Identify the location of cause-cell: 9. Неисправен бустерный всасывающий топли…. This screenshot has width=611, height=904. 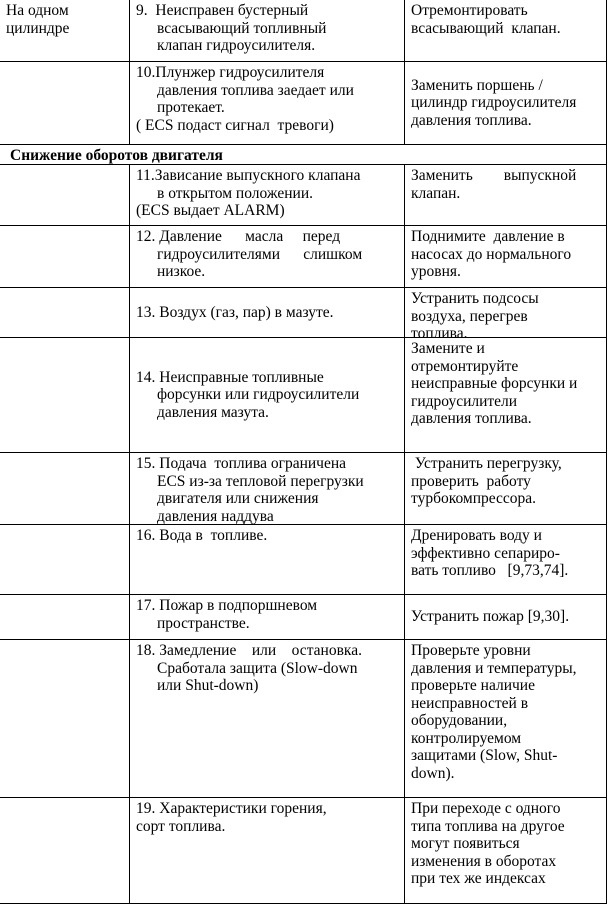
(267, 31).